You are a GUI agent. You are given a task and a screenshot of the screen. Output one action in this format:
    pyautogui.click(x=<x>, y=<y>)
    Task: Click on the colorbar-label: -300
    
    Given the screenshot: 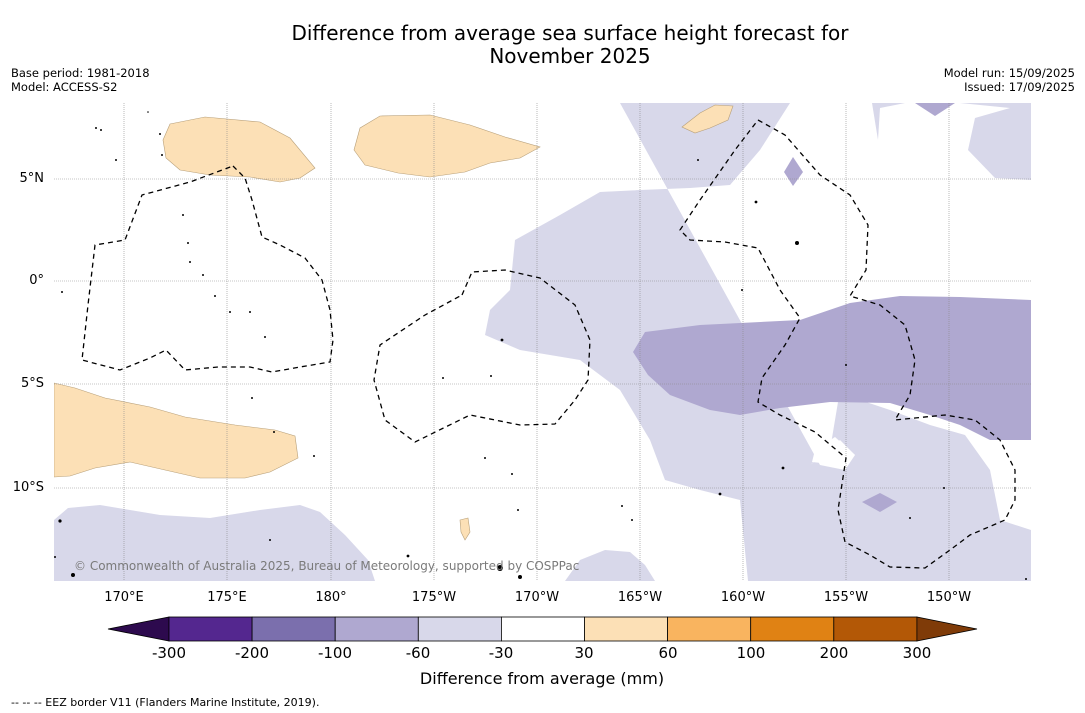 What is the action you would take?
    pyautogui.click(x=169, y=653)
    